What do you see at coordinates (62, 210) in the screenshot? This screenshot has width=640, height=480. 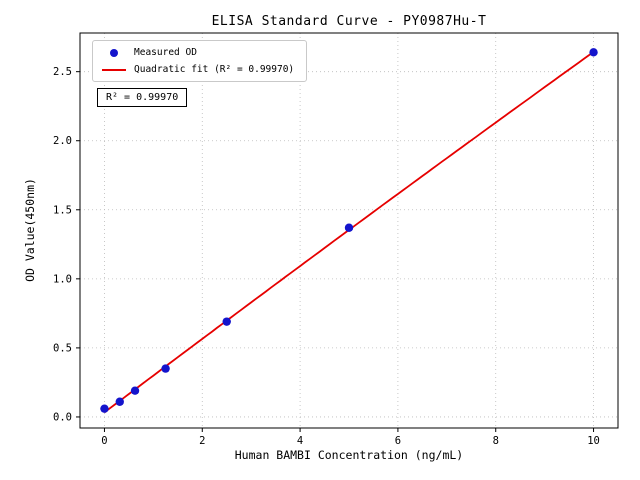 I see `y-tick-label: 1.5` at bounding box center [62, 210].